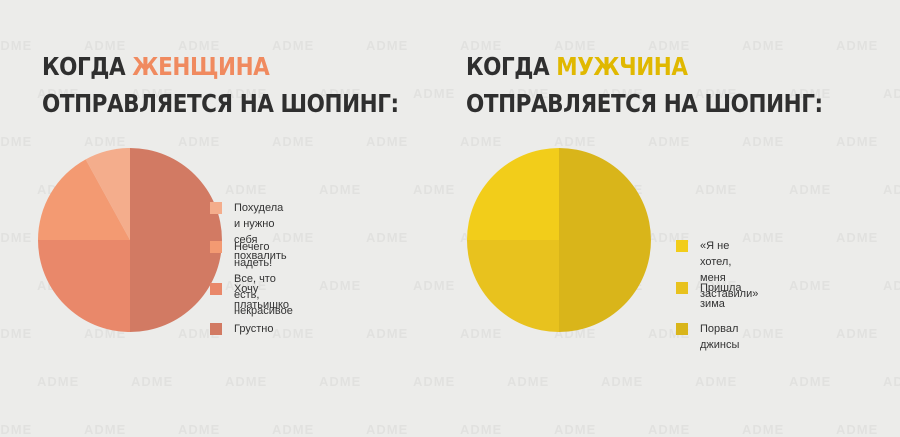 This screenshot has height=437, width=900. What do you see at coordinates (721, 296) in the screenshot?
I see `legend-label: Пришла зима` at bounding box center [721, 296].